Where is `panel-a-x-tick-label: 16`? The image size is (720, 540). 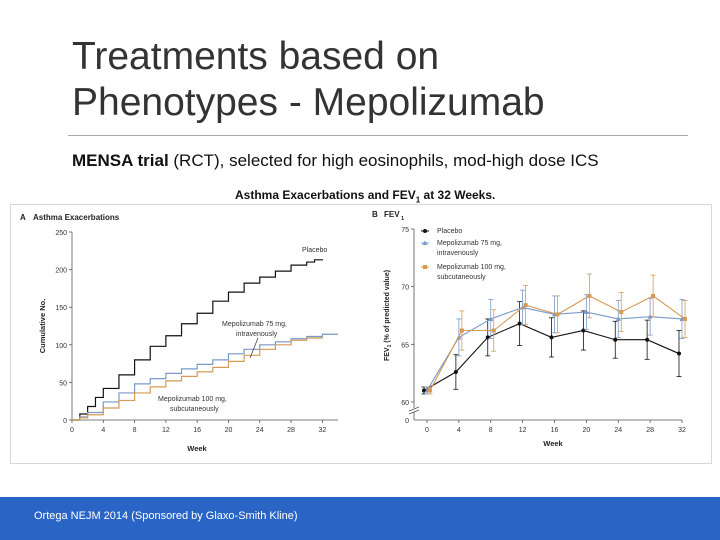 panel-a-x-tick-label: 16 is located at coordinates (197, 430).